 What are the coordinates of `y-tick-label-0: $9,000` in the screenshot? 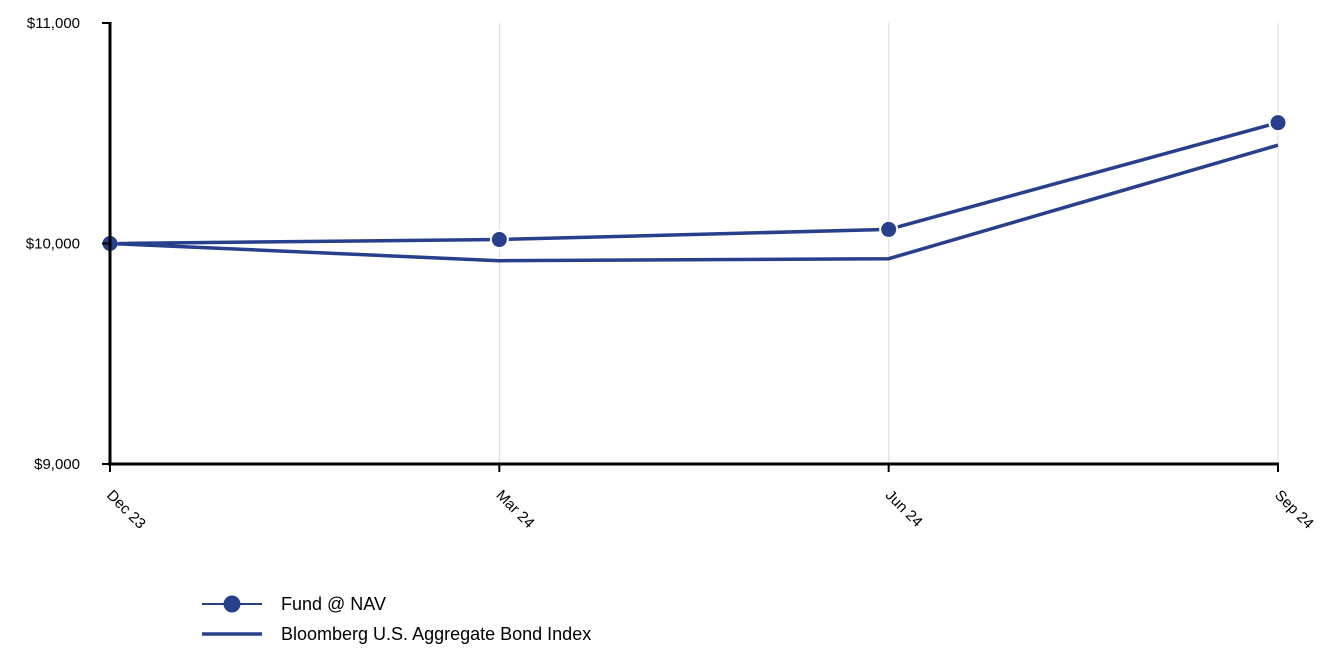 It's located at (57, 464).